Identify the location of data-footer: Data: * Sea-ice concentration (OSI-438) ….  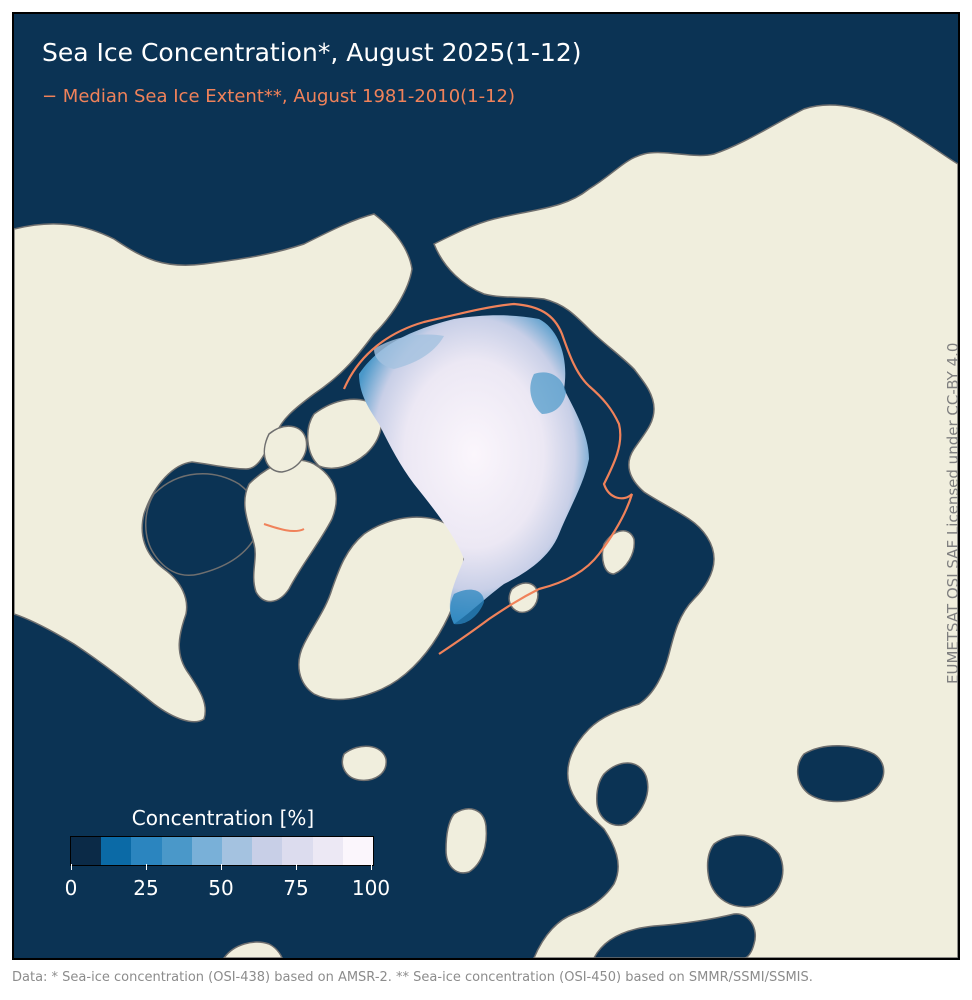
(412, 977).